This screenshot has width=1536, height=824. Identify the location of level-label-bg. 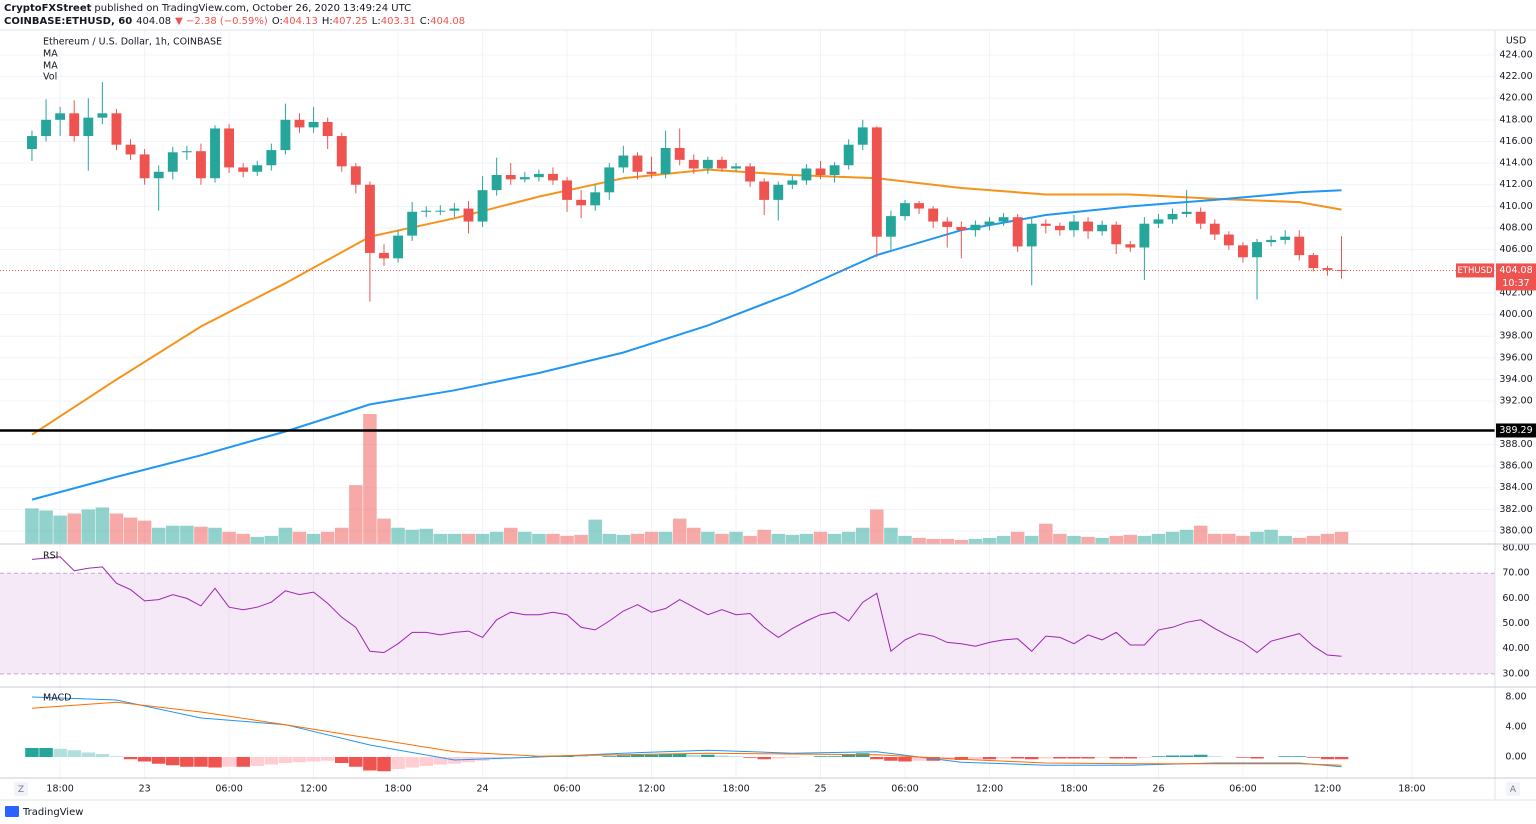
(1516, 430).